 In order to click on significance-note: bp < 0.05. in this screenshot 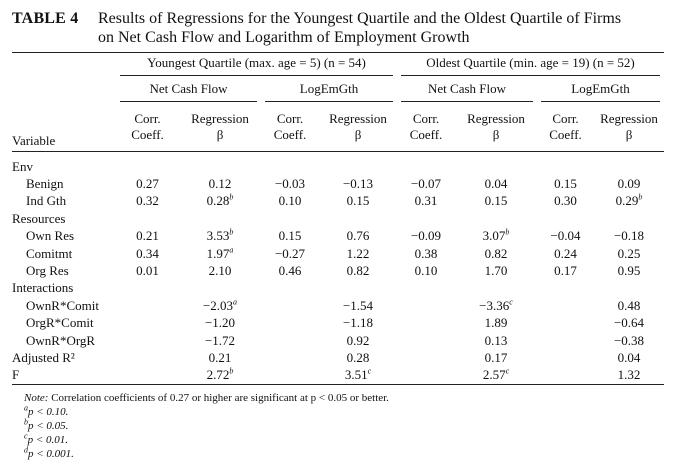, I will do `click(206, 425)`.